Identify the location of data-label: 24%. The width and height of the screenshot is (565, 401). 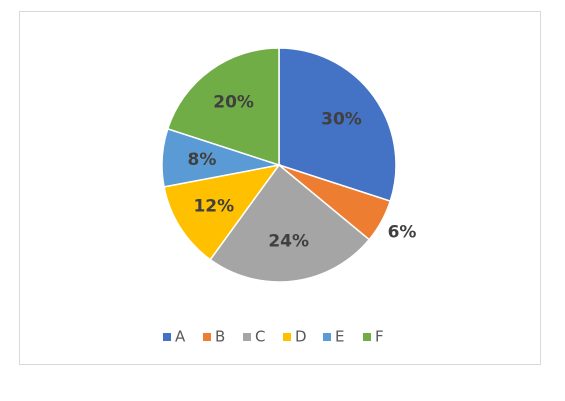
(288, 242).